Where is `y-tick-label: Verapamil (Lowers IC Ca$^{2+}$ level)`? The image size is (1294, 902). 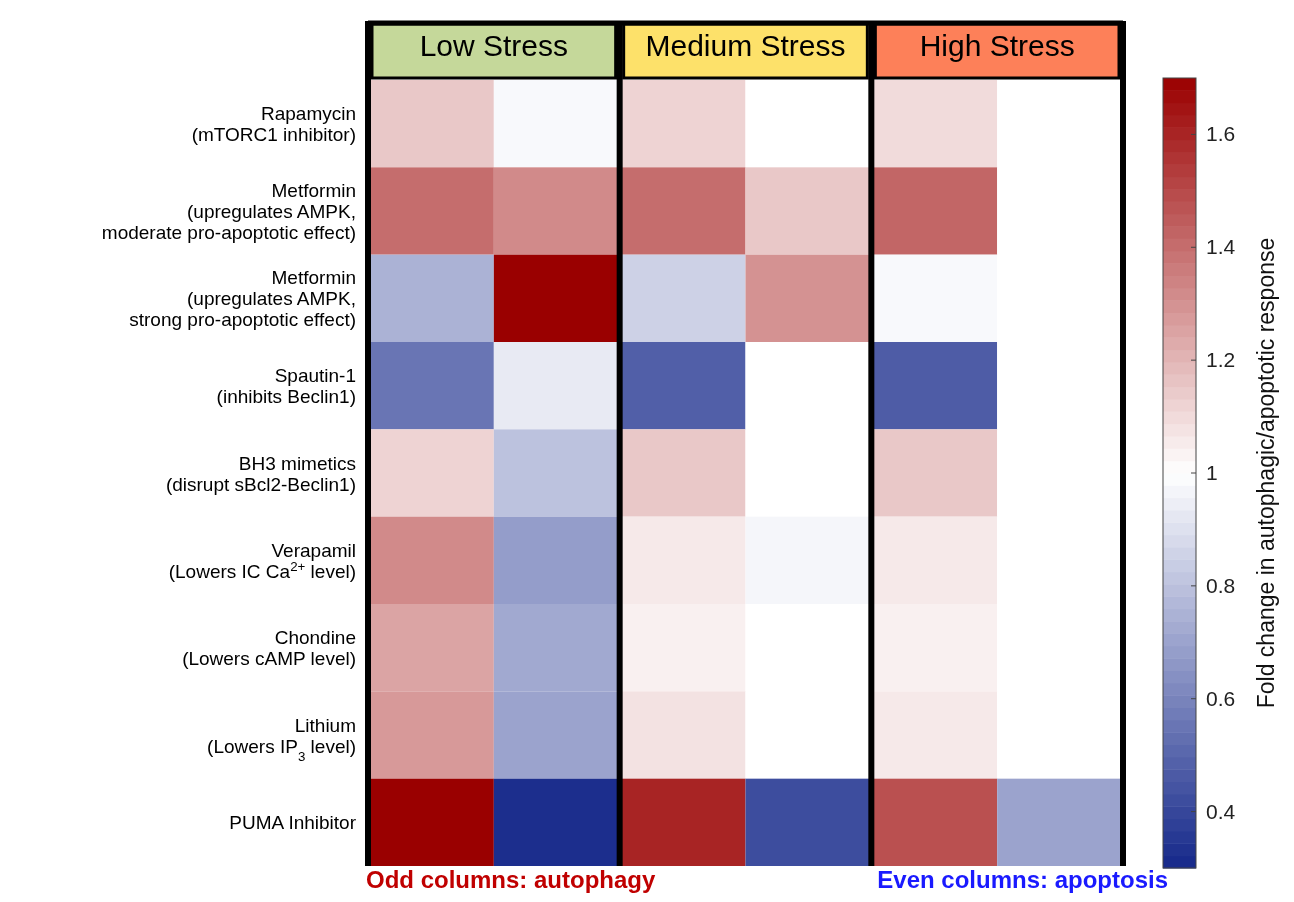
y-tick-label: Verapamil (Lowers IC Ca$^{2+}$ level) is located at coordinates (262, 560).